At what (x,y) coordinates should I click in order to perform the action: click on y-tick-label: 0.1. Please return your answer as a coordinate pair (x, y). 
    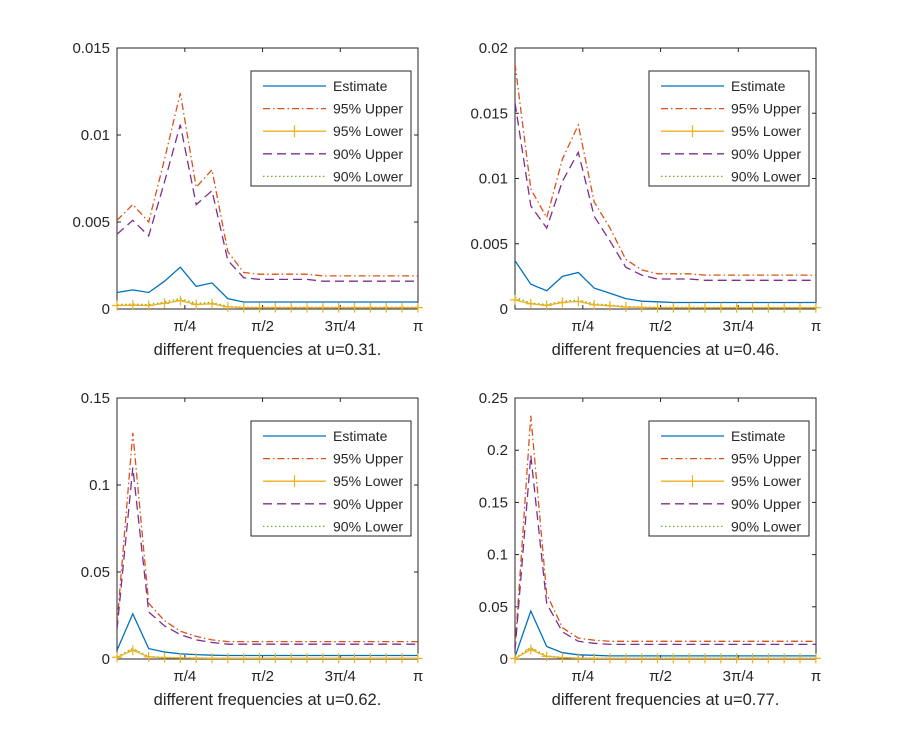
    Looking at the image, I should click on (99, 485).